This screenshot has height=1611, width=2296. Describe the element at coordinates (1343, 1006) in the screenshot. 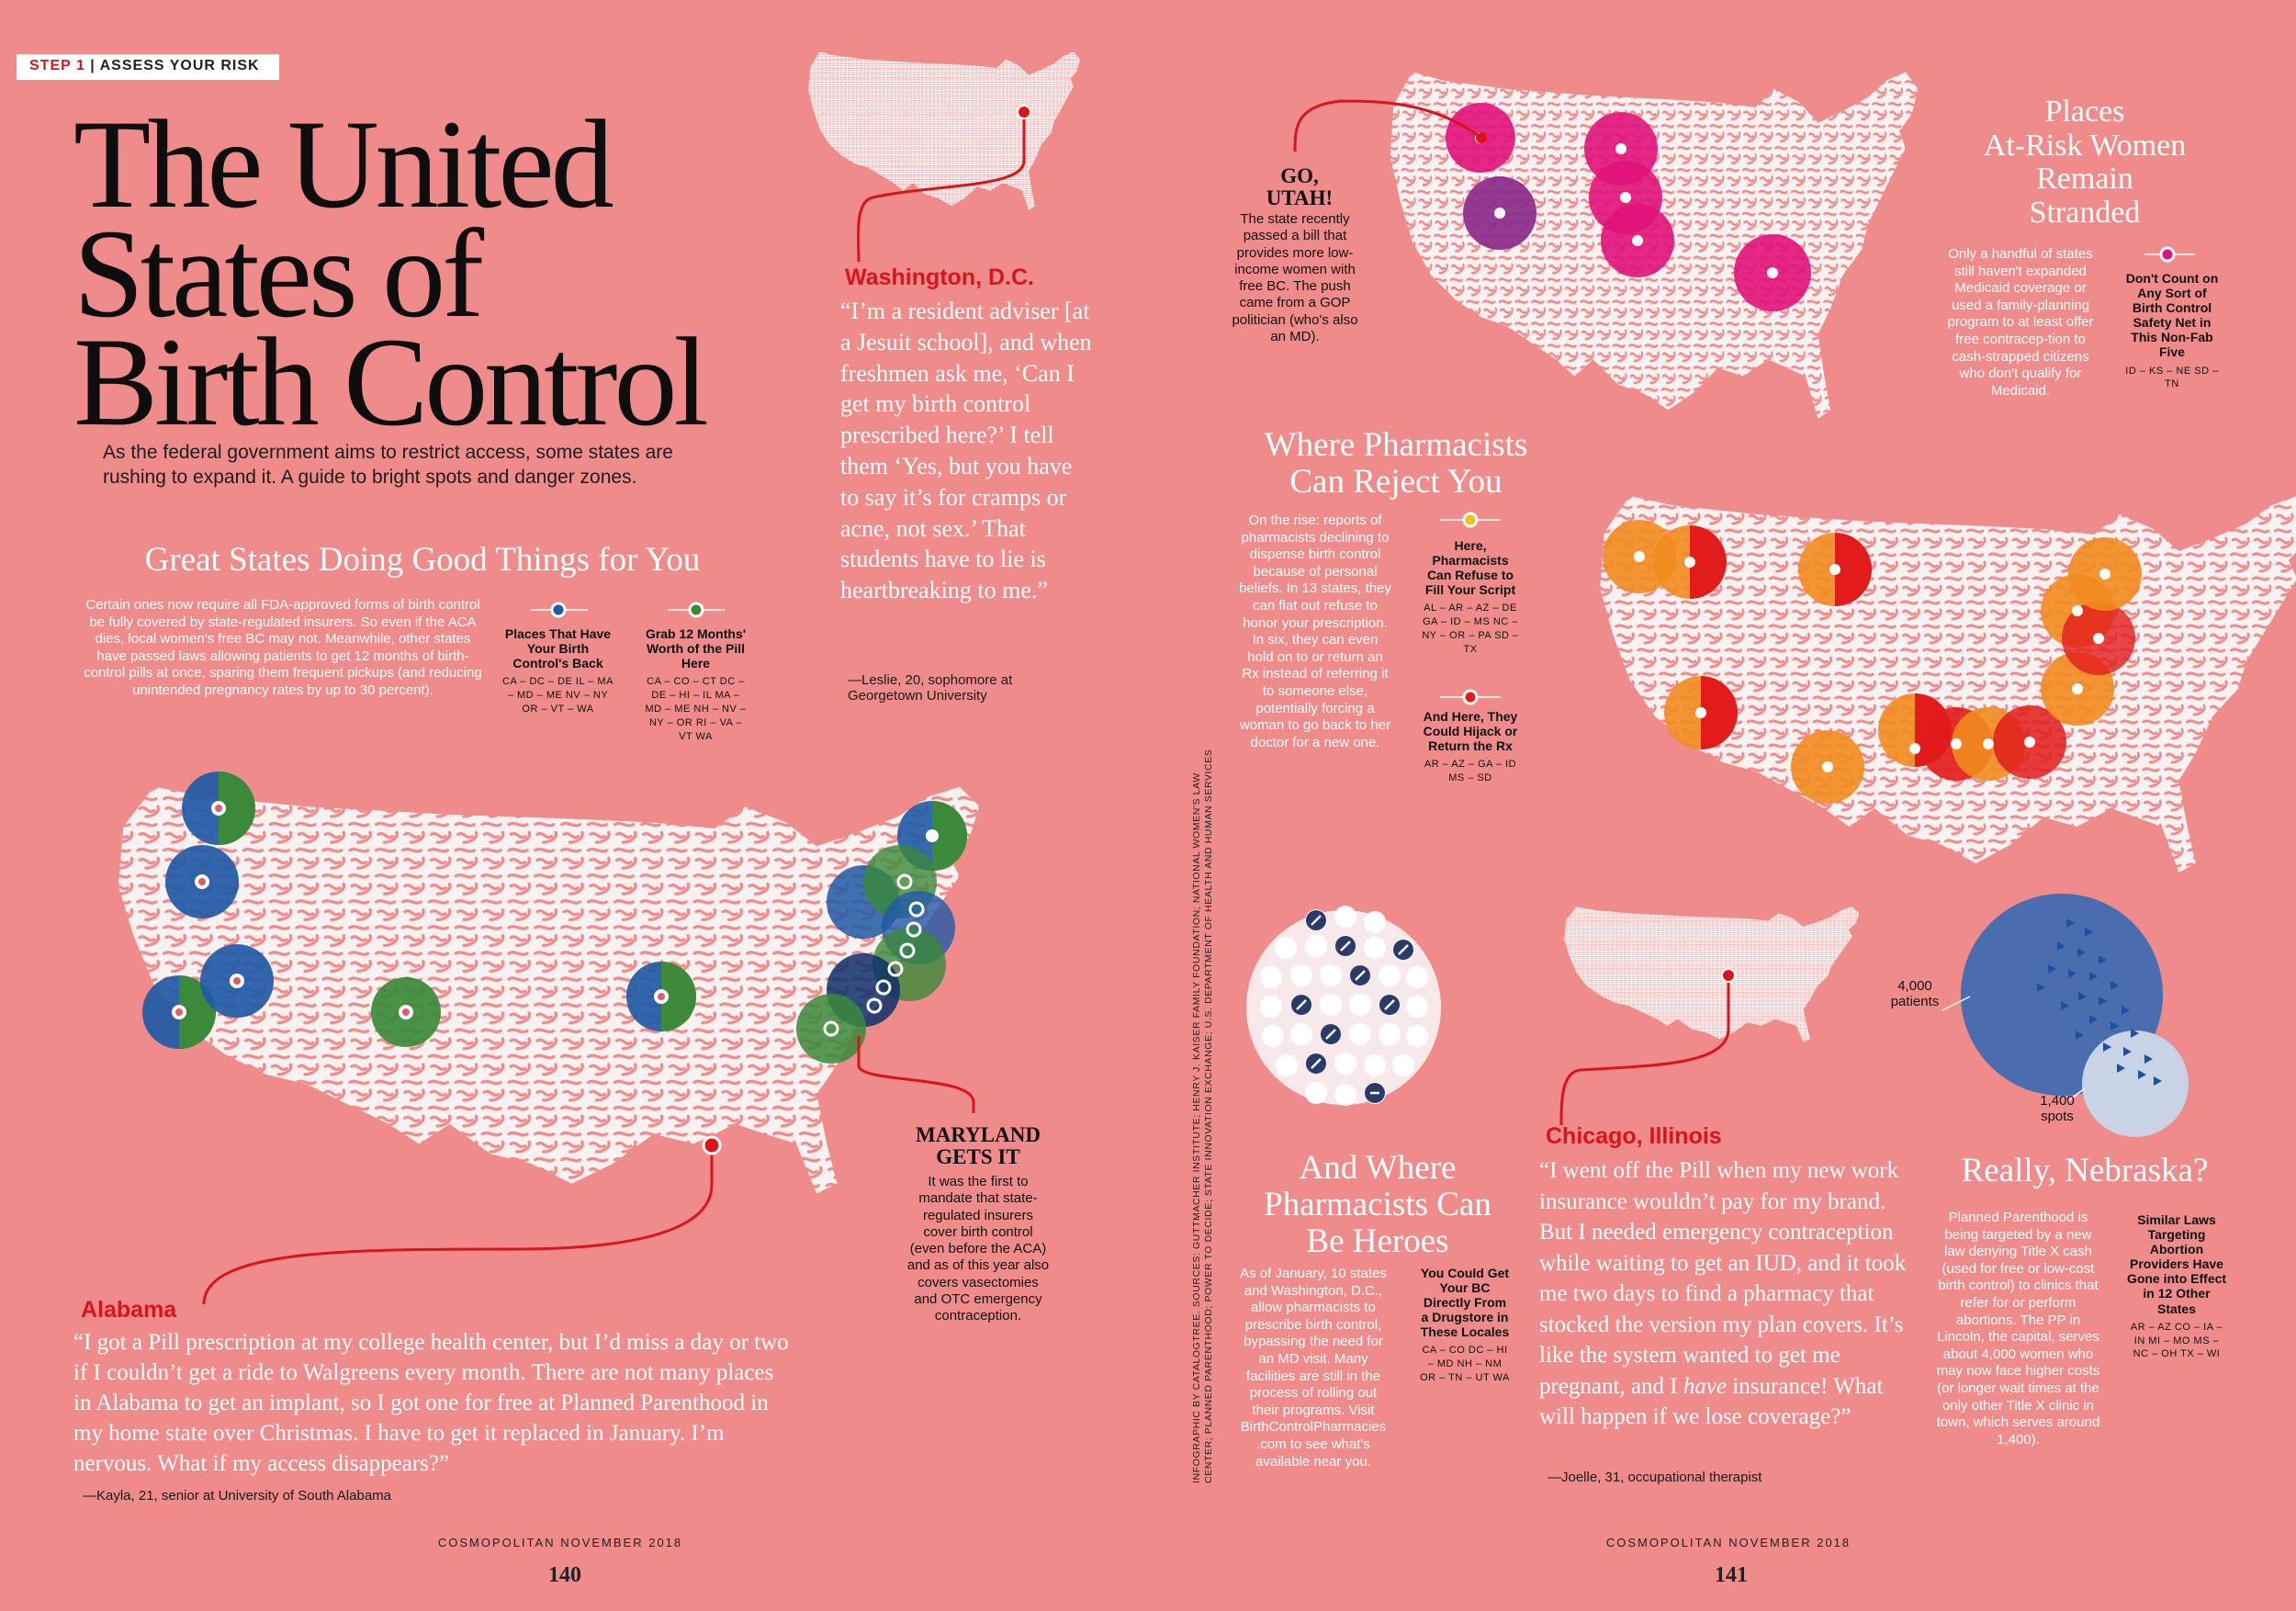

I see `pill-pack-graphic` at that location.